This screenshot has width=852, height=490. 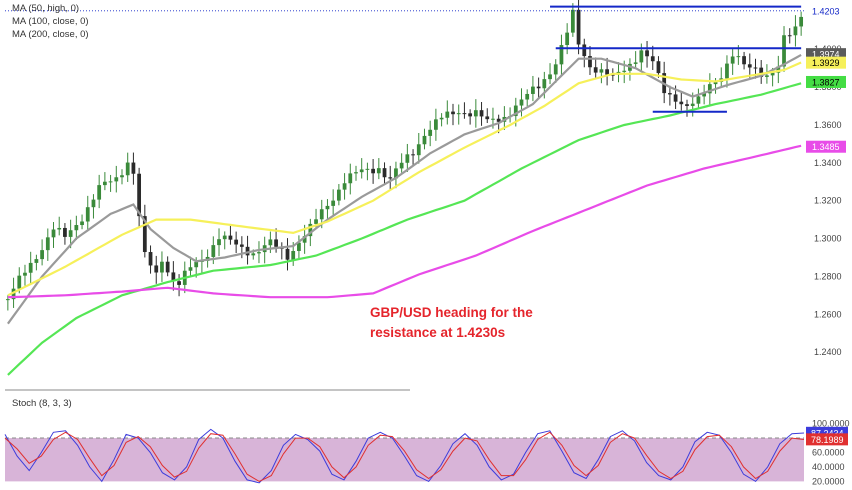 What do you see at coordinates (828, 239) in the screenshot?
I see `y-tick-label: 1.3000` at bounding box center [828, 239].